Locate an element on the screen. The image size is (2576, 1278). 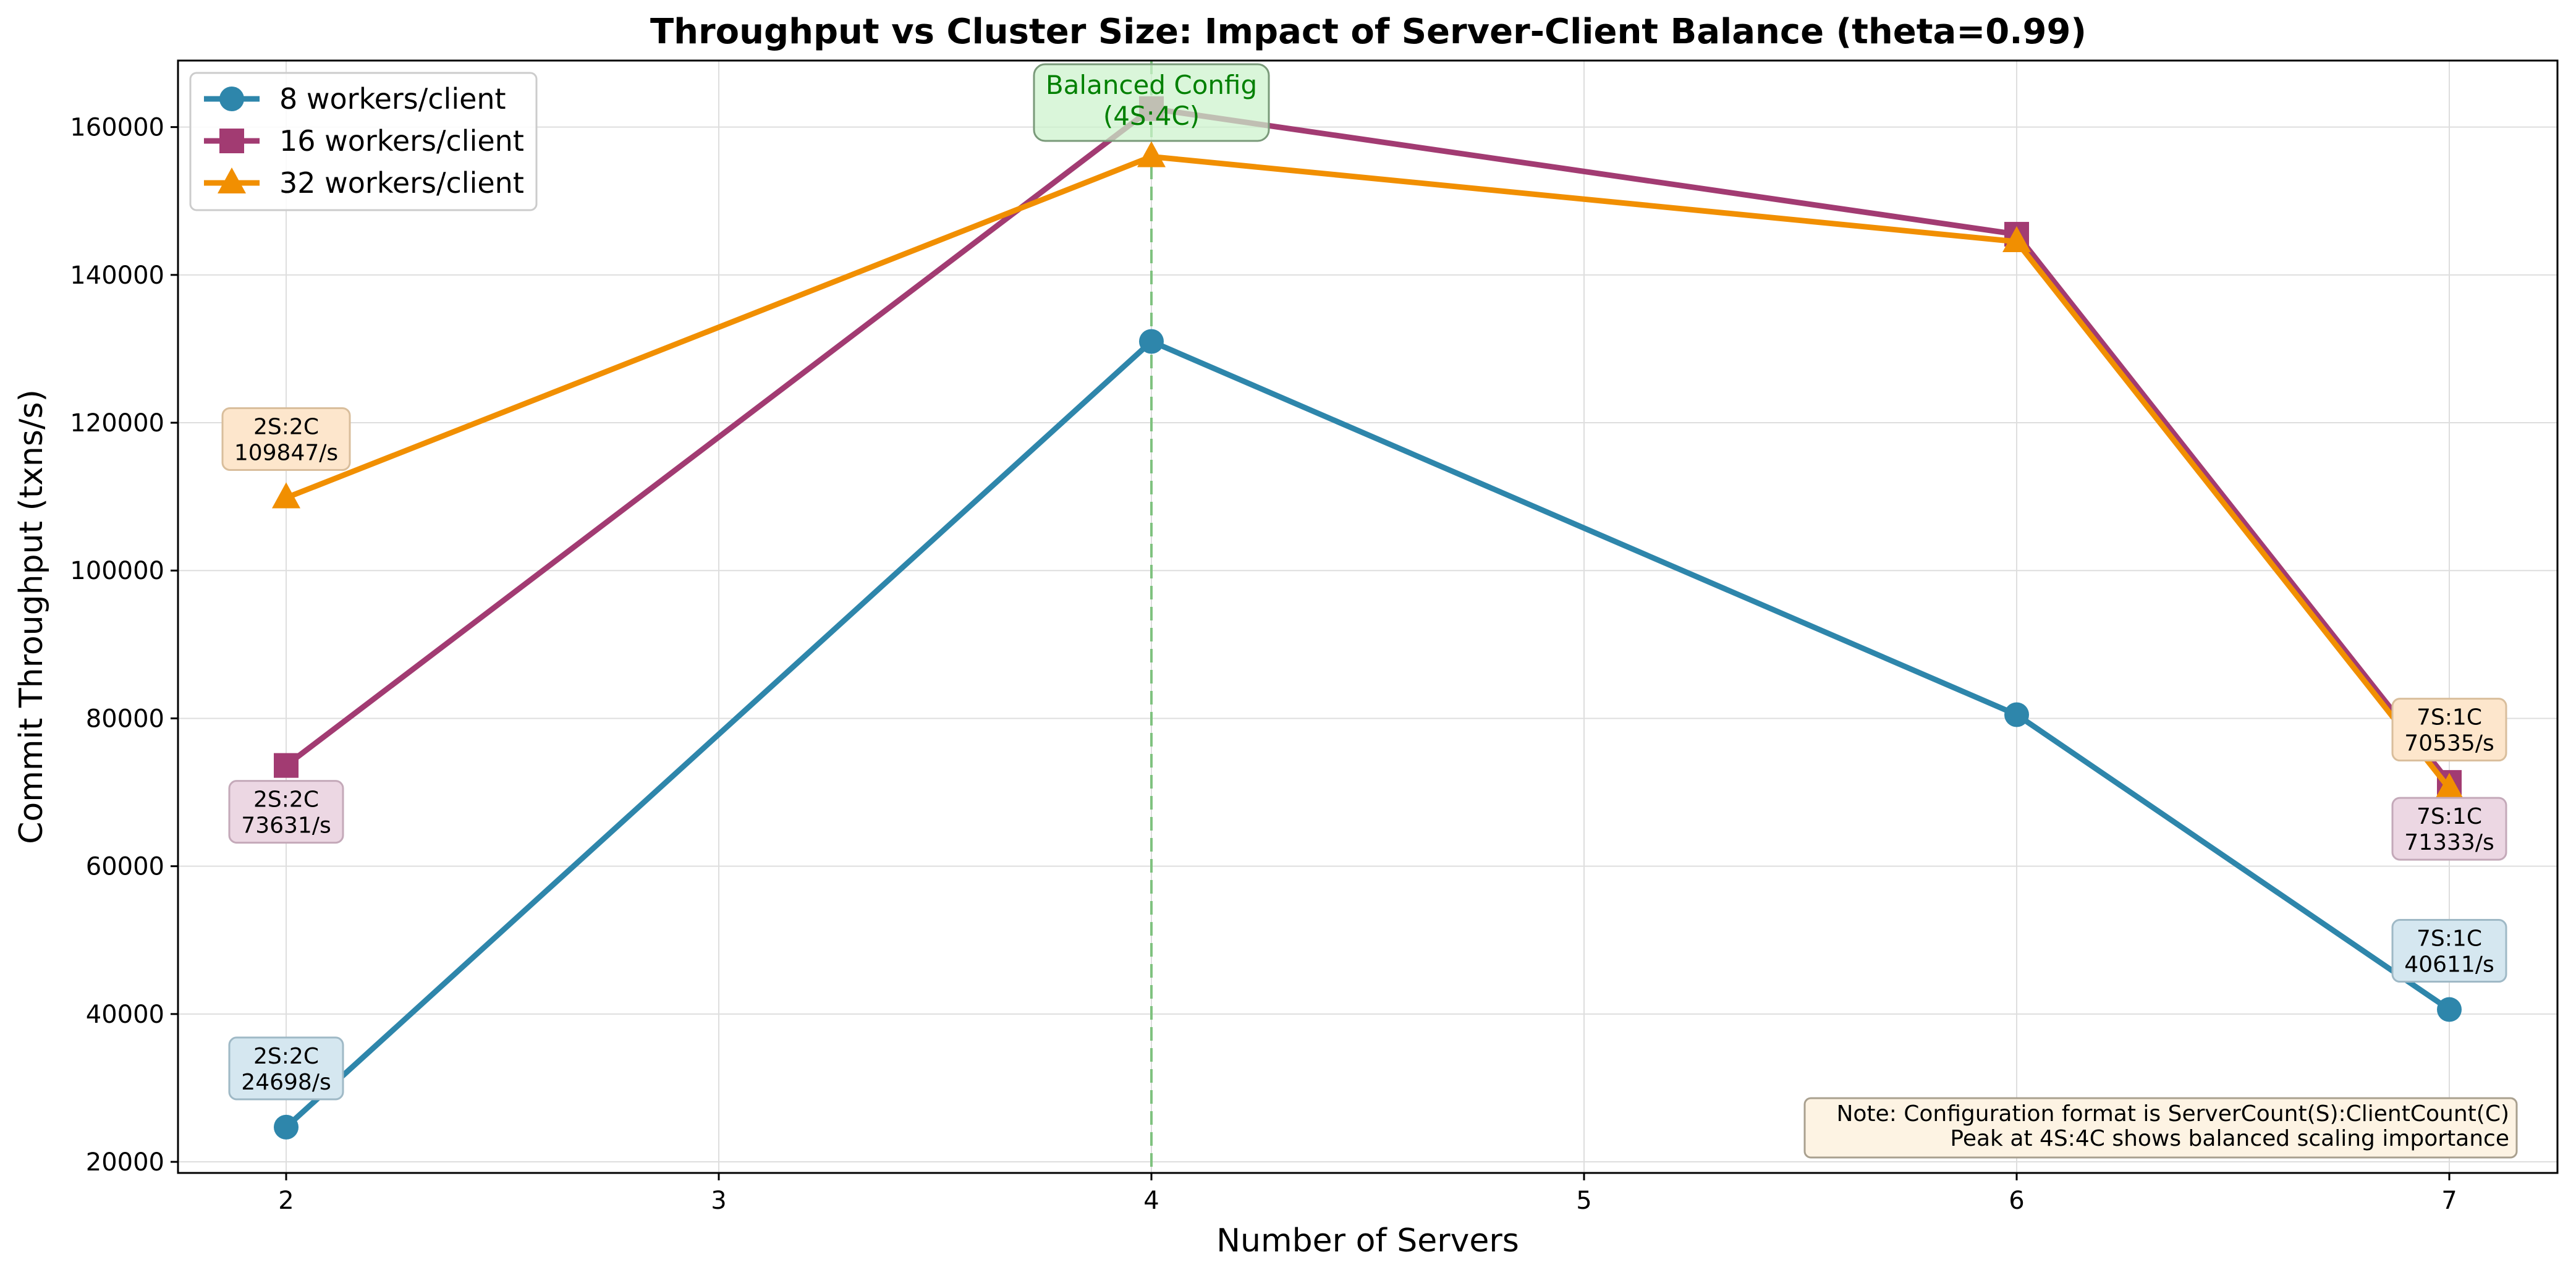
annotation-value: 109847/s is located at coordinates (286, 452).